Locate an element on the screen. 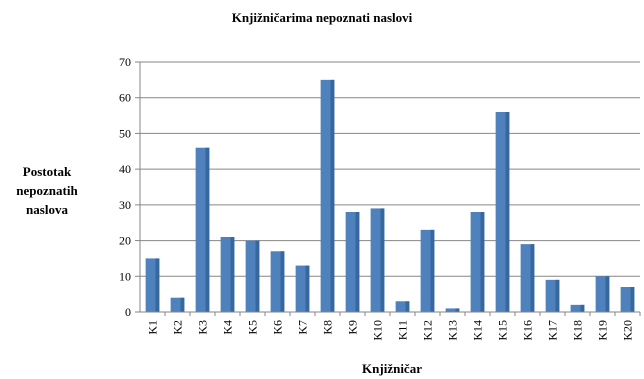 This screenshot has height=379, width=644. x-category-label: K5 is located at coordinates (253, 327).